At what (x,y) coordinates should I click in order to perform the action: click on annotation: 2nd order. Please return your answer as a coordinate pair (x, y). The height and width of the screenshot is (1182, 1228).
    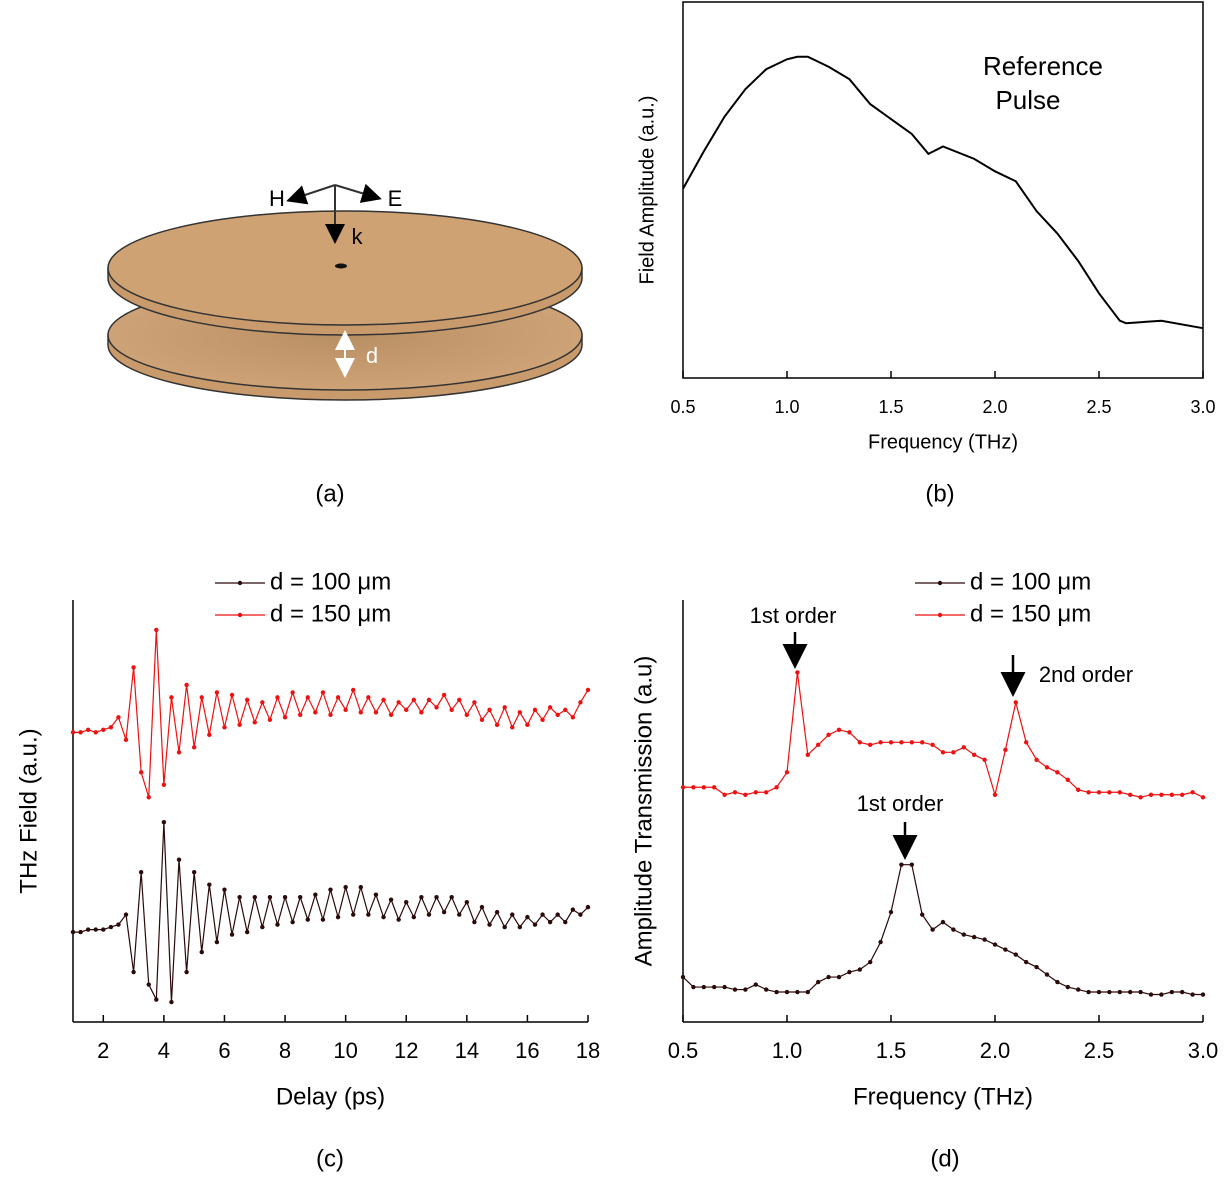
    Looking at the image, I should click on (1086, 674).